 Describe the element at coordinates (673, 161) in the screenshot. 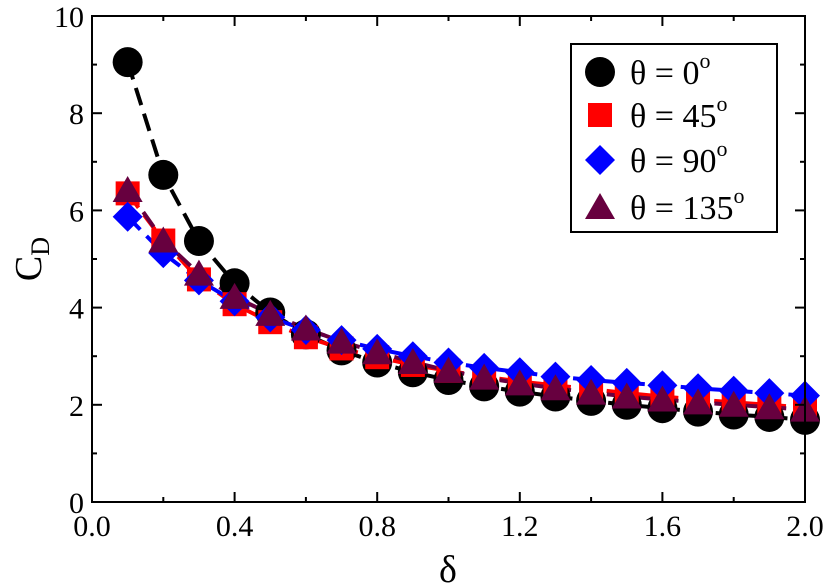

I see `legend-label-main: θ = 90` at that location.